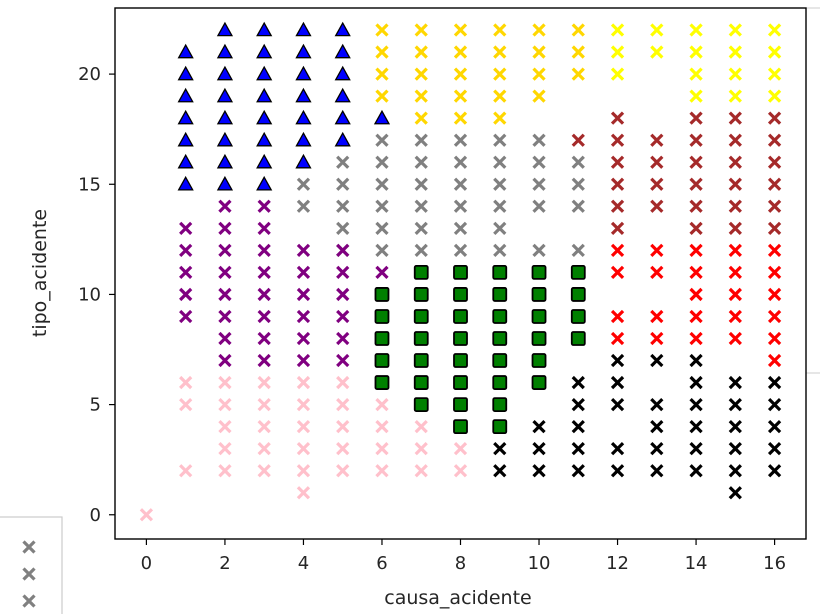 This screenshot has width=820, height=614. I want to click on x-axis-label: causa_acidente, so click(457, 598).